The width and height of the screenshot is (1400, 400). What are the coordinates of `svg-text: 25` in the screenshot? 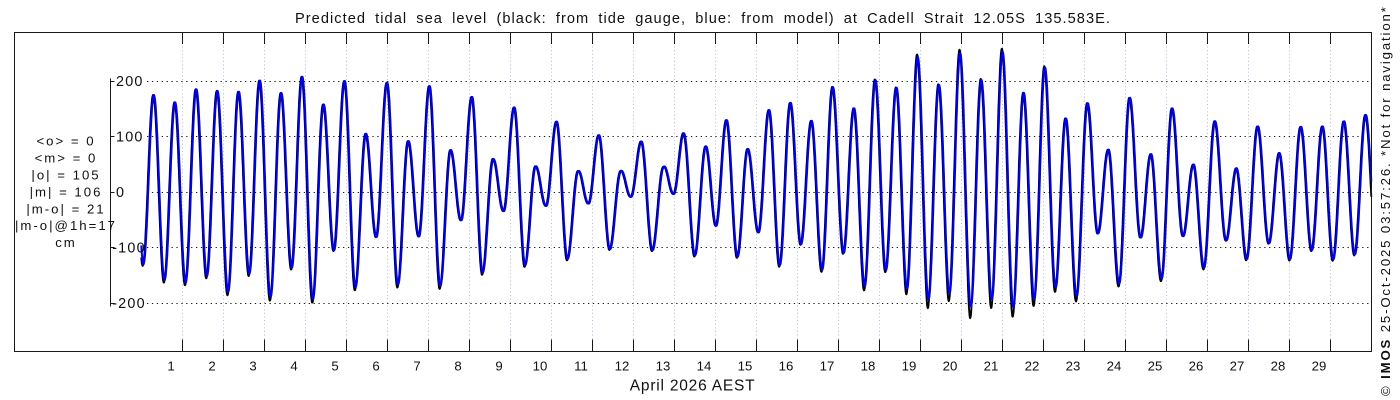 It's located at (1155, 366).